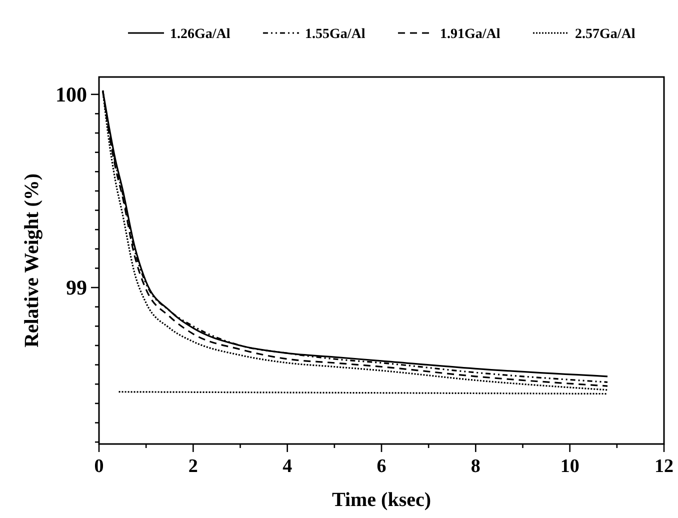 The image size is (678, 518). Describe the element at coordinates (287, 466) in the screenshot. I see `x-tick-label: 4` at that location.